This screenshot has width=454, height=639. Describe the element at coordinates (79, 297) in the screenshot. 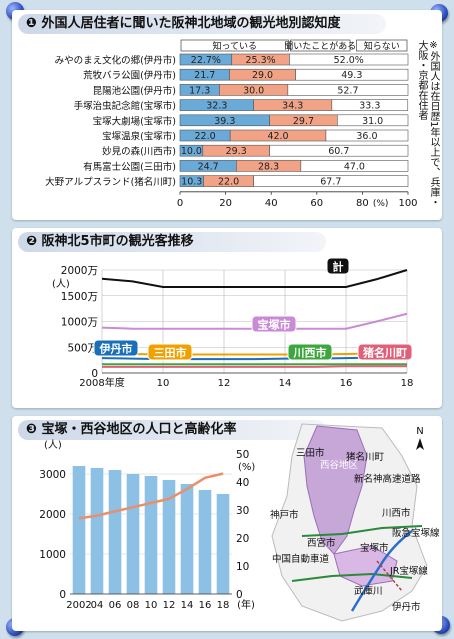

I see `y-tick-label: 1500万` at that location.